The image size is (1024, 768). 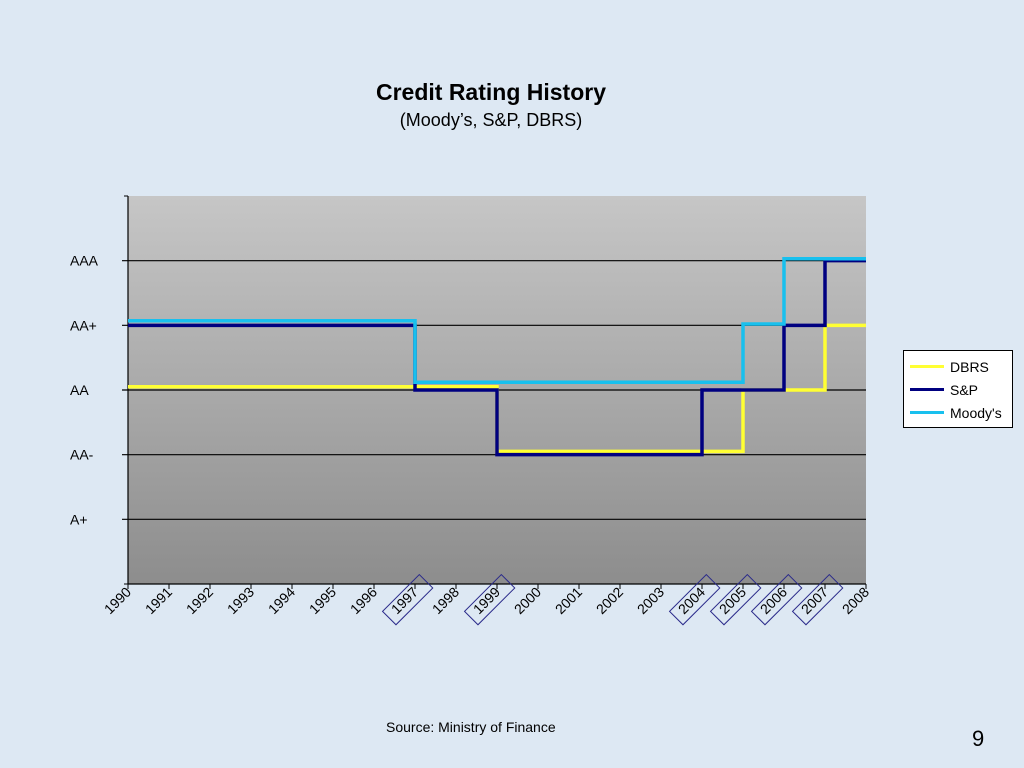 I want to click on legend-item-moodys: Moody's, so click(x=958, y=412).